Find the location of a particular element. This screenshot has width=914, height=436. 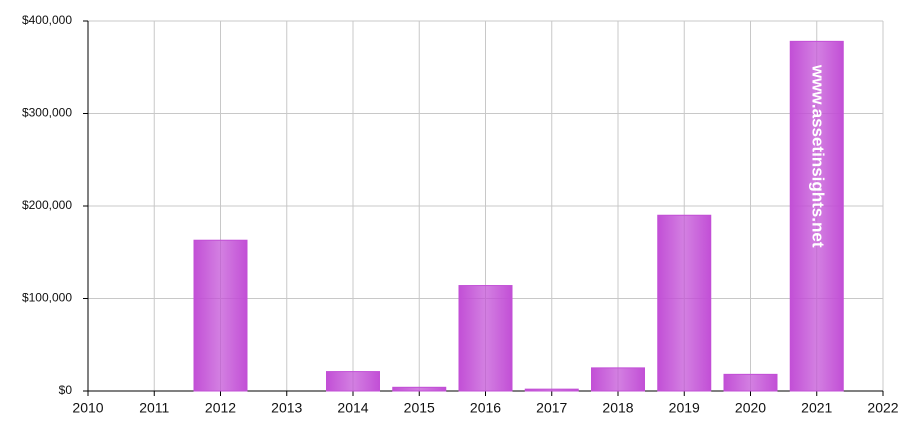

x-tick-label: 2019 is located at coordinates (684, 408).